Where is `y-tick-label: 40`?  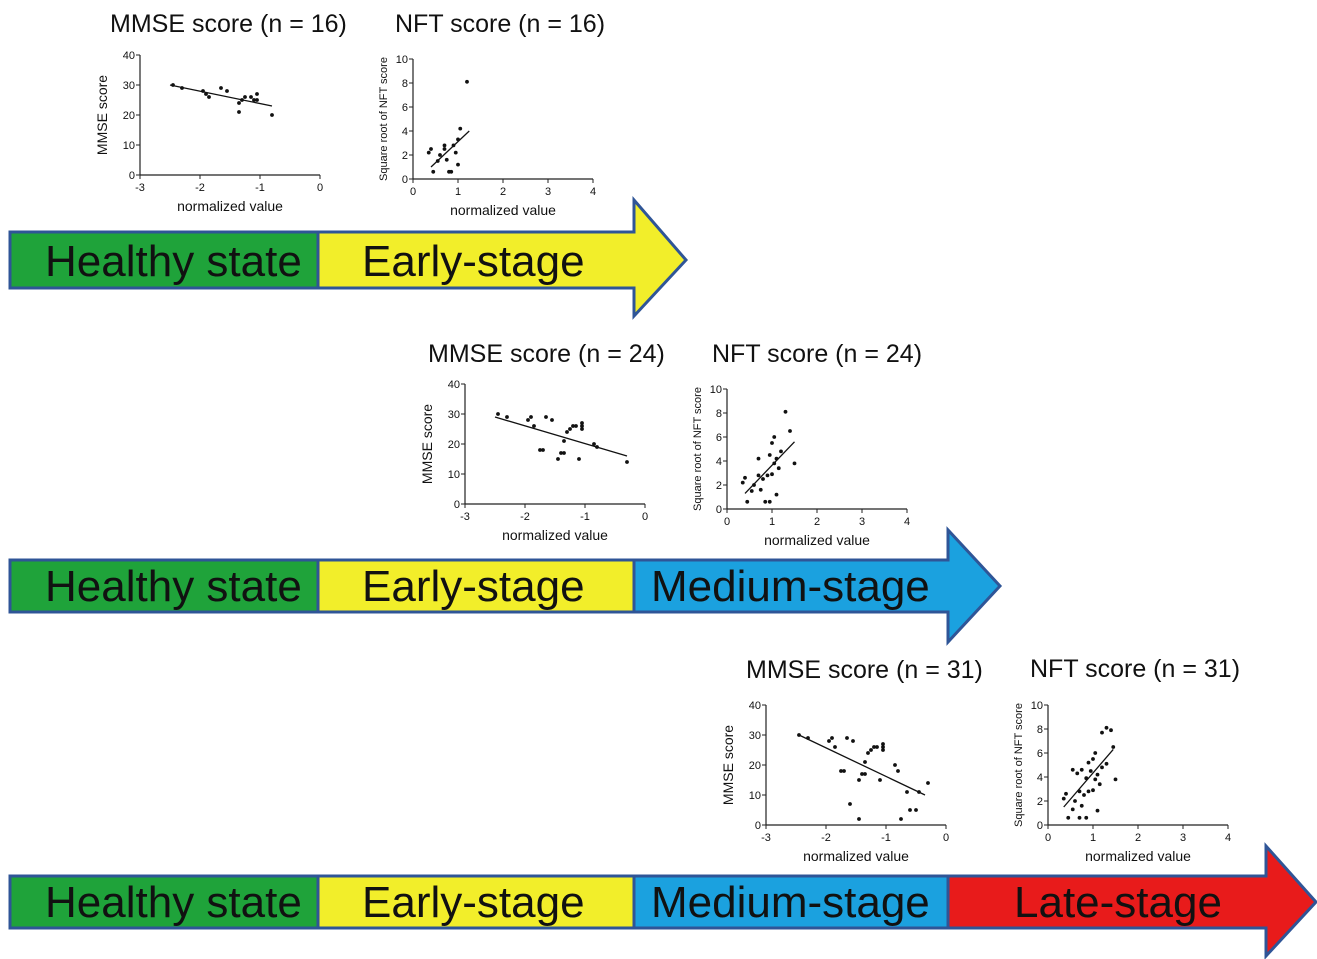
y-tick-label: 40 is located at coordinates (129, 56).